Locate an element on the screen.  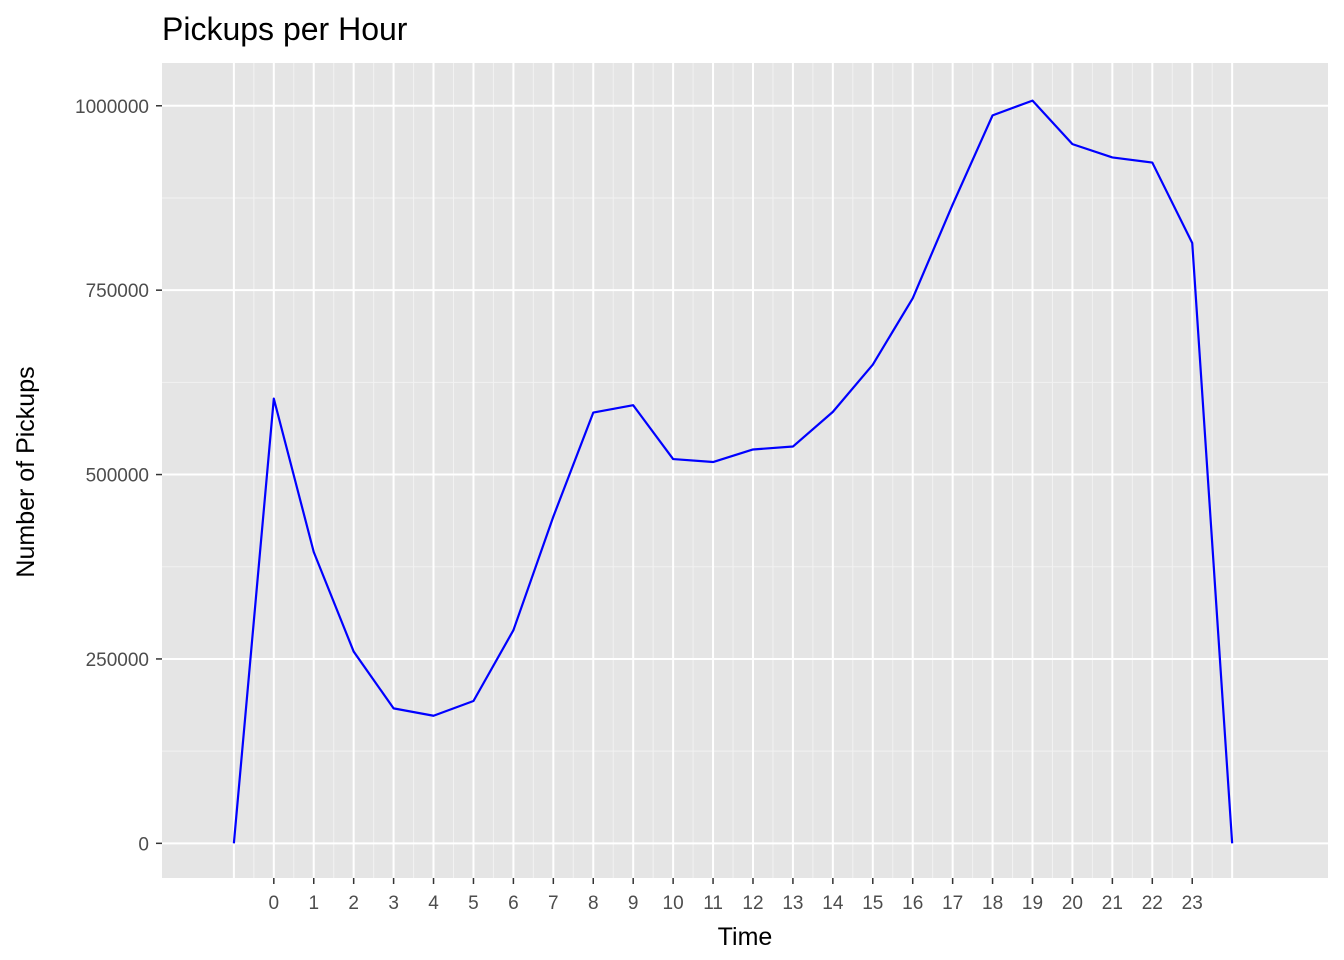
y-tick-label: 1000000 is located at coordinates (112, 107).